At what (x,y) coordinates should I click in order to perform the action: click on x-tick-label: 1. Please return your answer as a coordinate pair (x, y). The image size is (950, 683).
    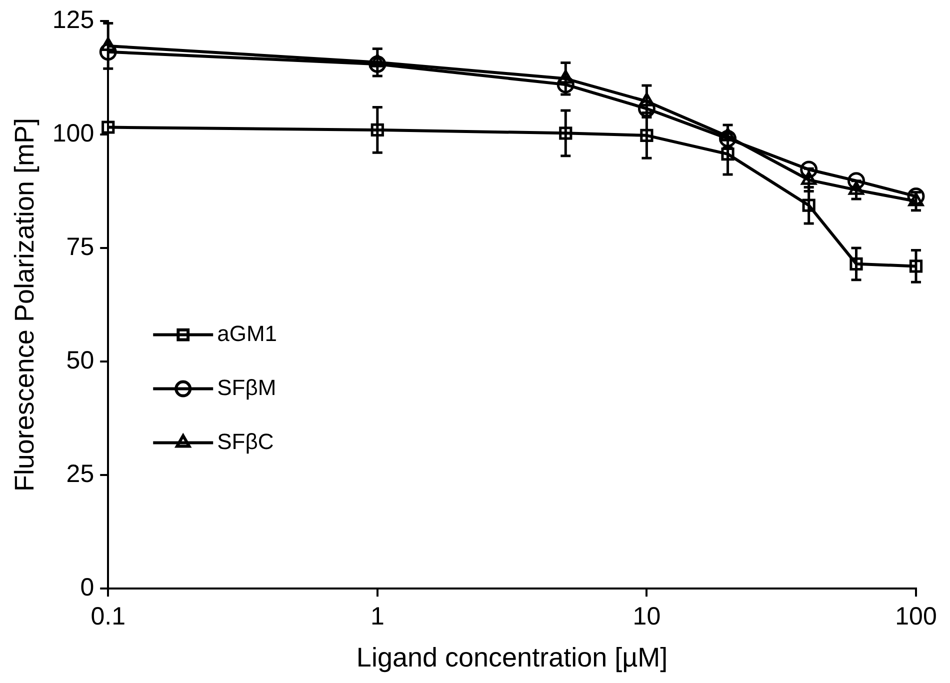
    Looking at the image, I should click on (377, 616).